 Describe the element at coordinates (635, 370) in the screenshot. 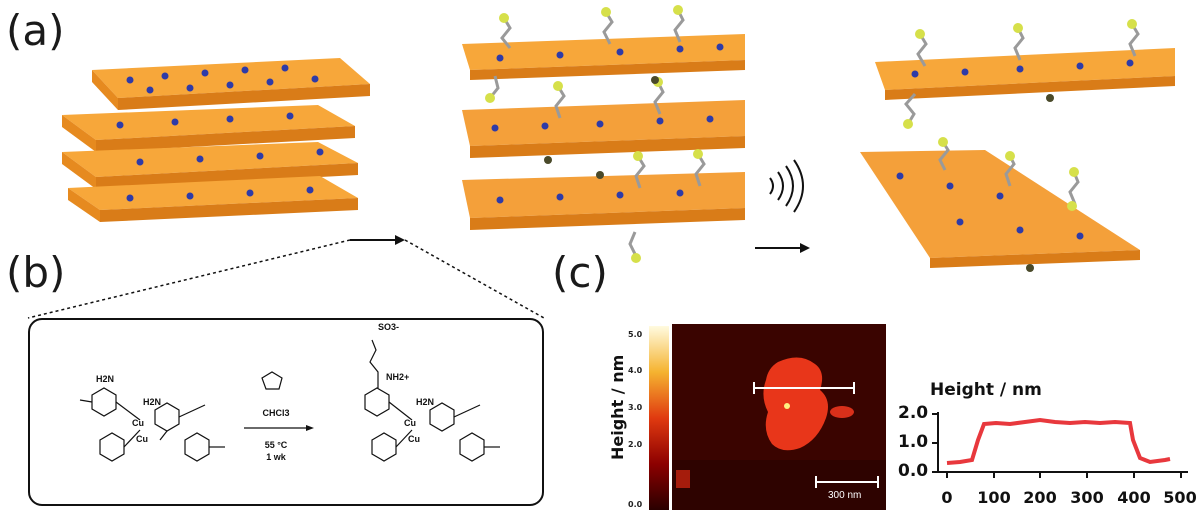

I see `colorbar-tick: 4.0` at that location.